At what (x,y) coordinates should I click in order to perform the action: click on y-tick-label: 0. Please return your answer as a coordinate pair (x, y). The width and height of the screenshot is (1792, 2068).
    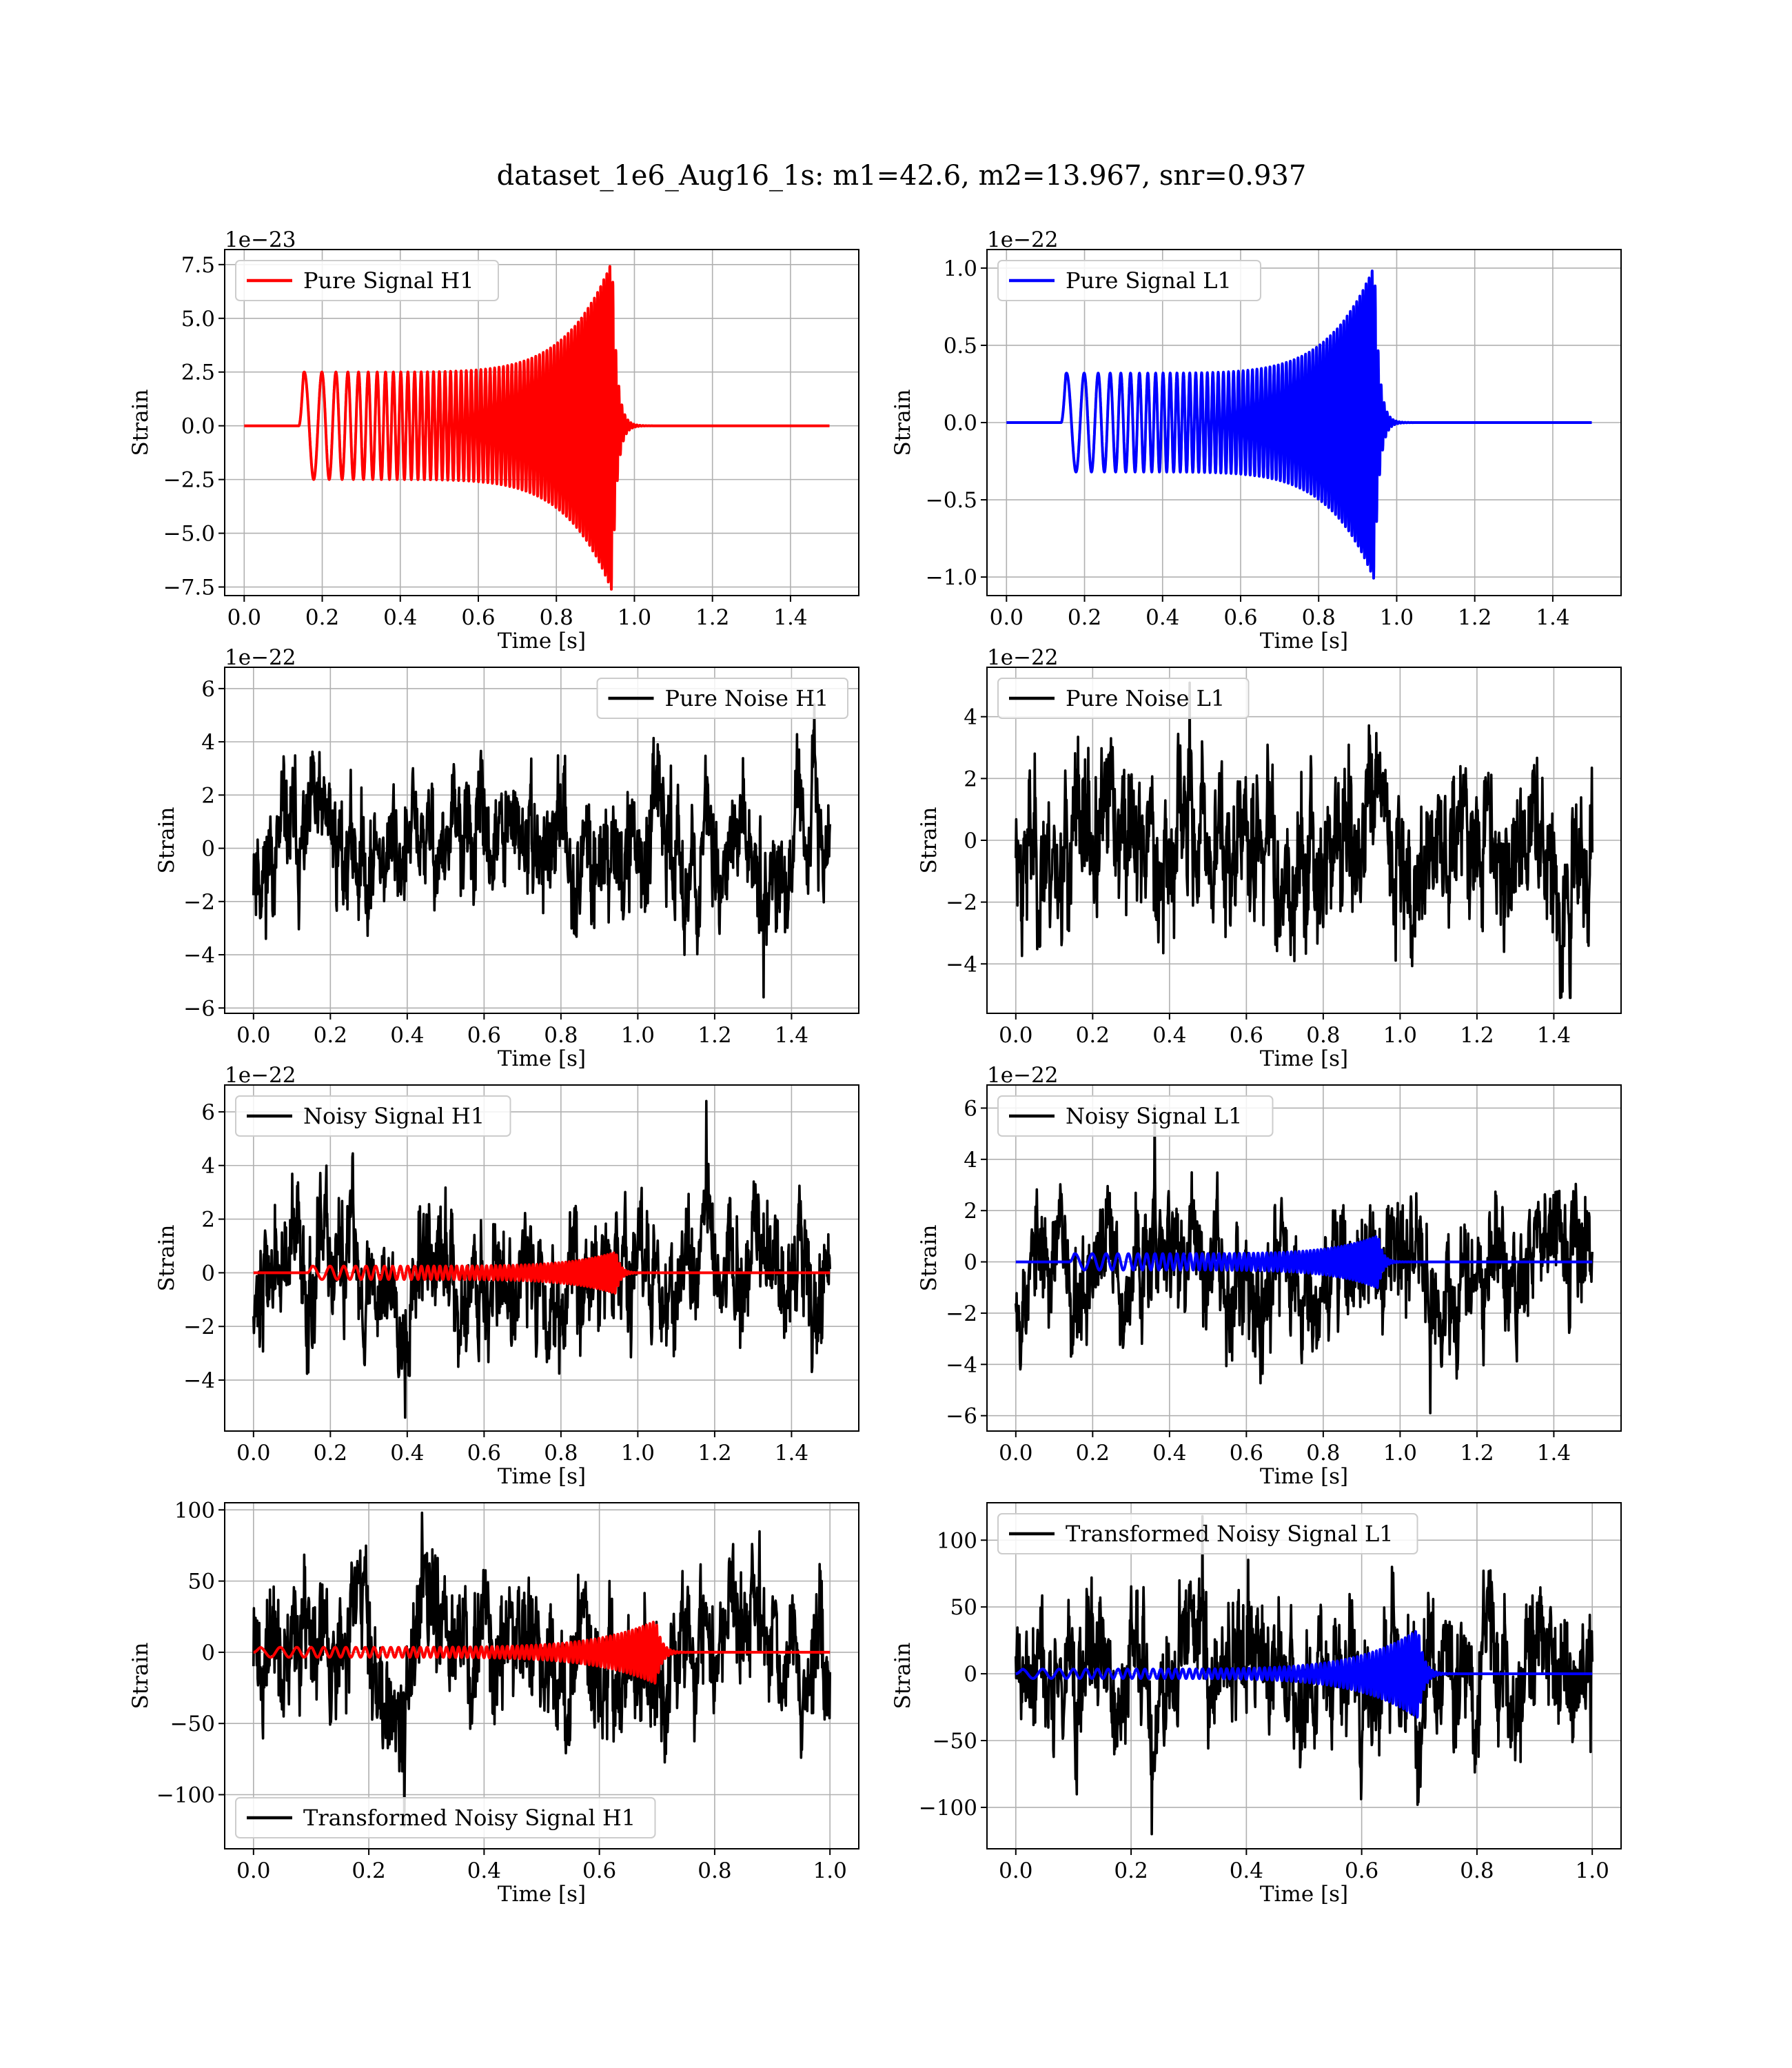
    Looking at the image, I should click on (970, 1674).